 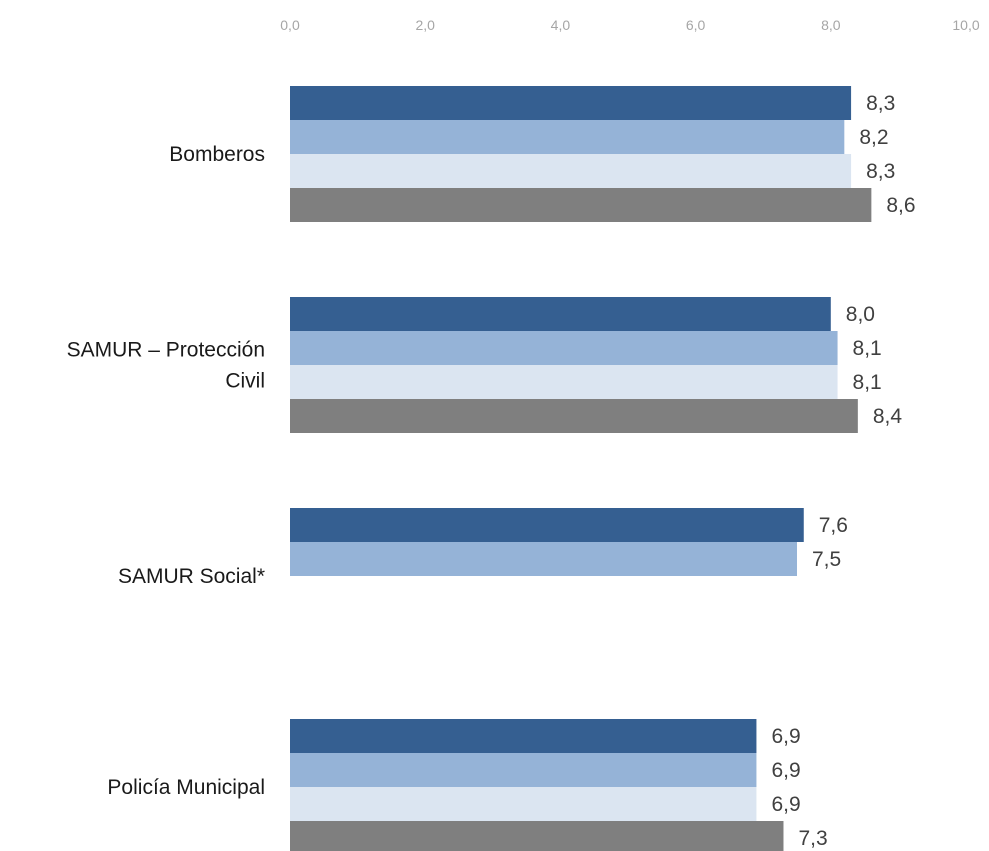 I want to click on bar-value-label: 7,6, so click(x=833, y=525).